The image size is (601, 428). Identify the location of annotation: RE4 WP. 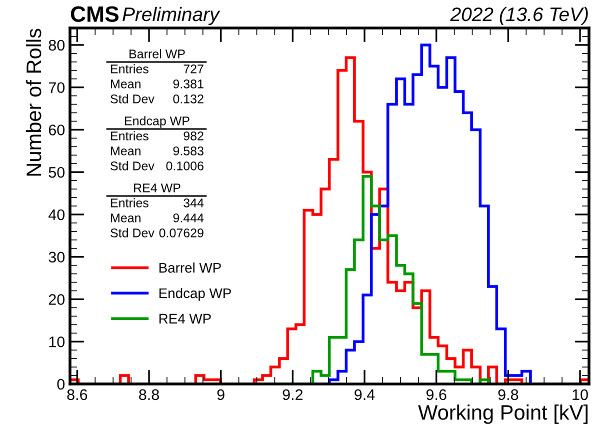
(157, 188).